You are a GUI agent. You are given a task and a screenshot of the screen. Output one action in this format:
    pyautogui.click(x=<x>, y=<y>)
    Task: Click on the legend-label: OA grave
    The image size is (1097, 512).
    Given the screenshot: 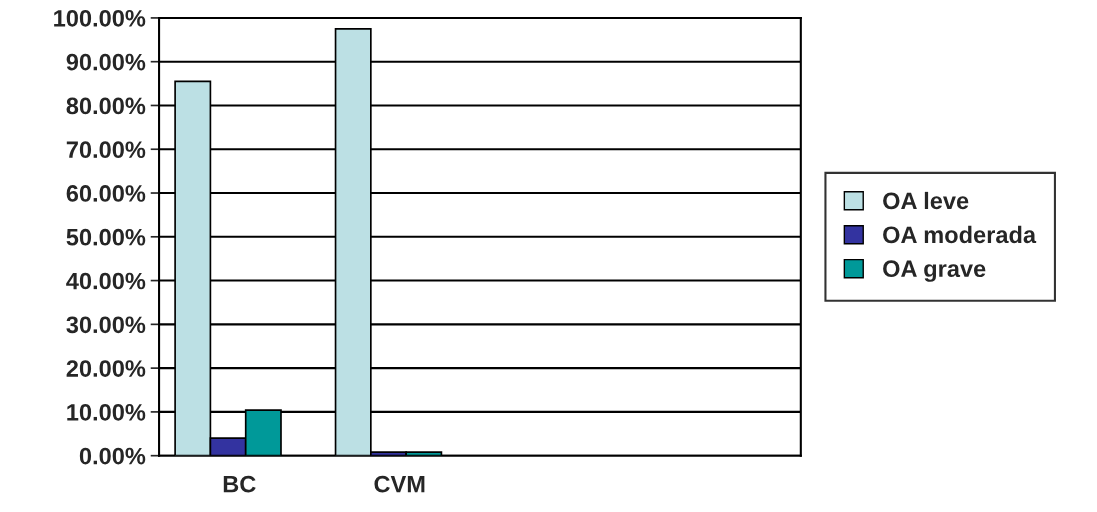 What is the action you would take?
    pyautogui.click(x=934, y=271)
    